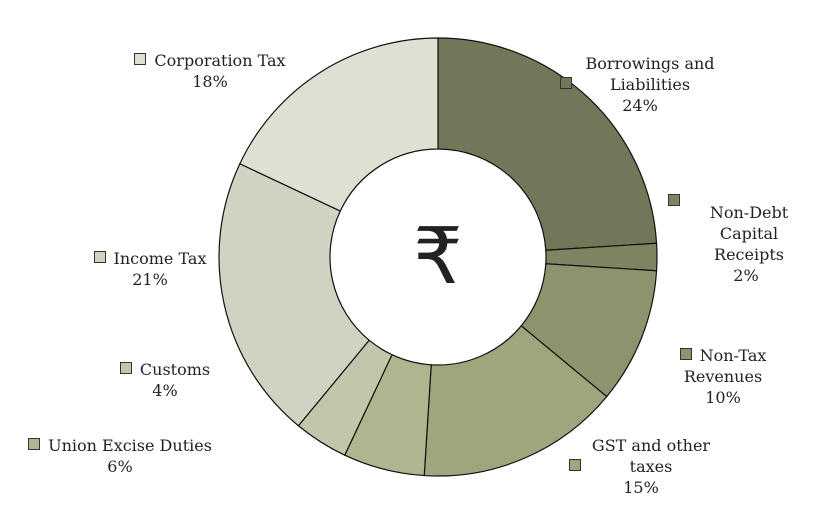 The image size is (818, 511). What do you see at coordinates (150, 279) in the screenshot?
I see `label-value: 21%` at bounding box center [150, 279].